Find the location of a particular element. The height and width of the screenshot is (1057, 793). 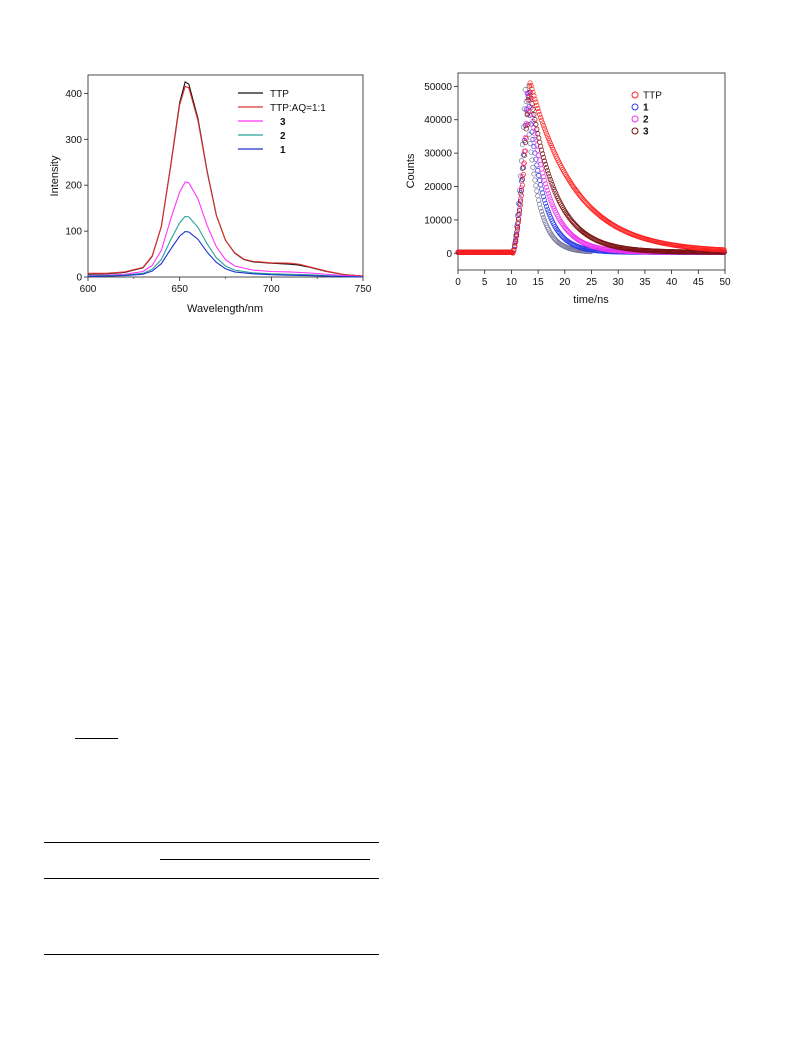

legend-label: 1 is located at coordinates (646, 108).